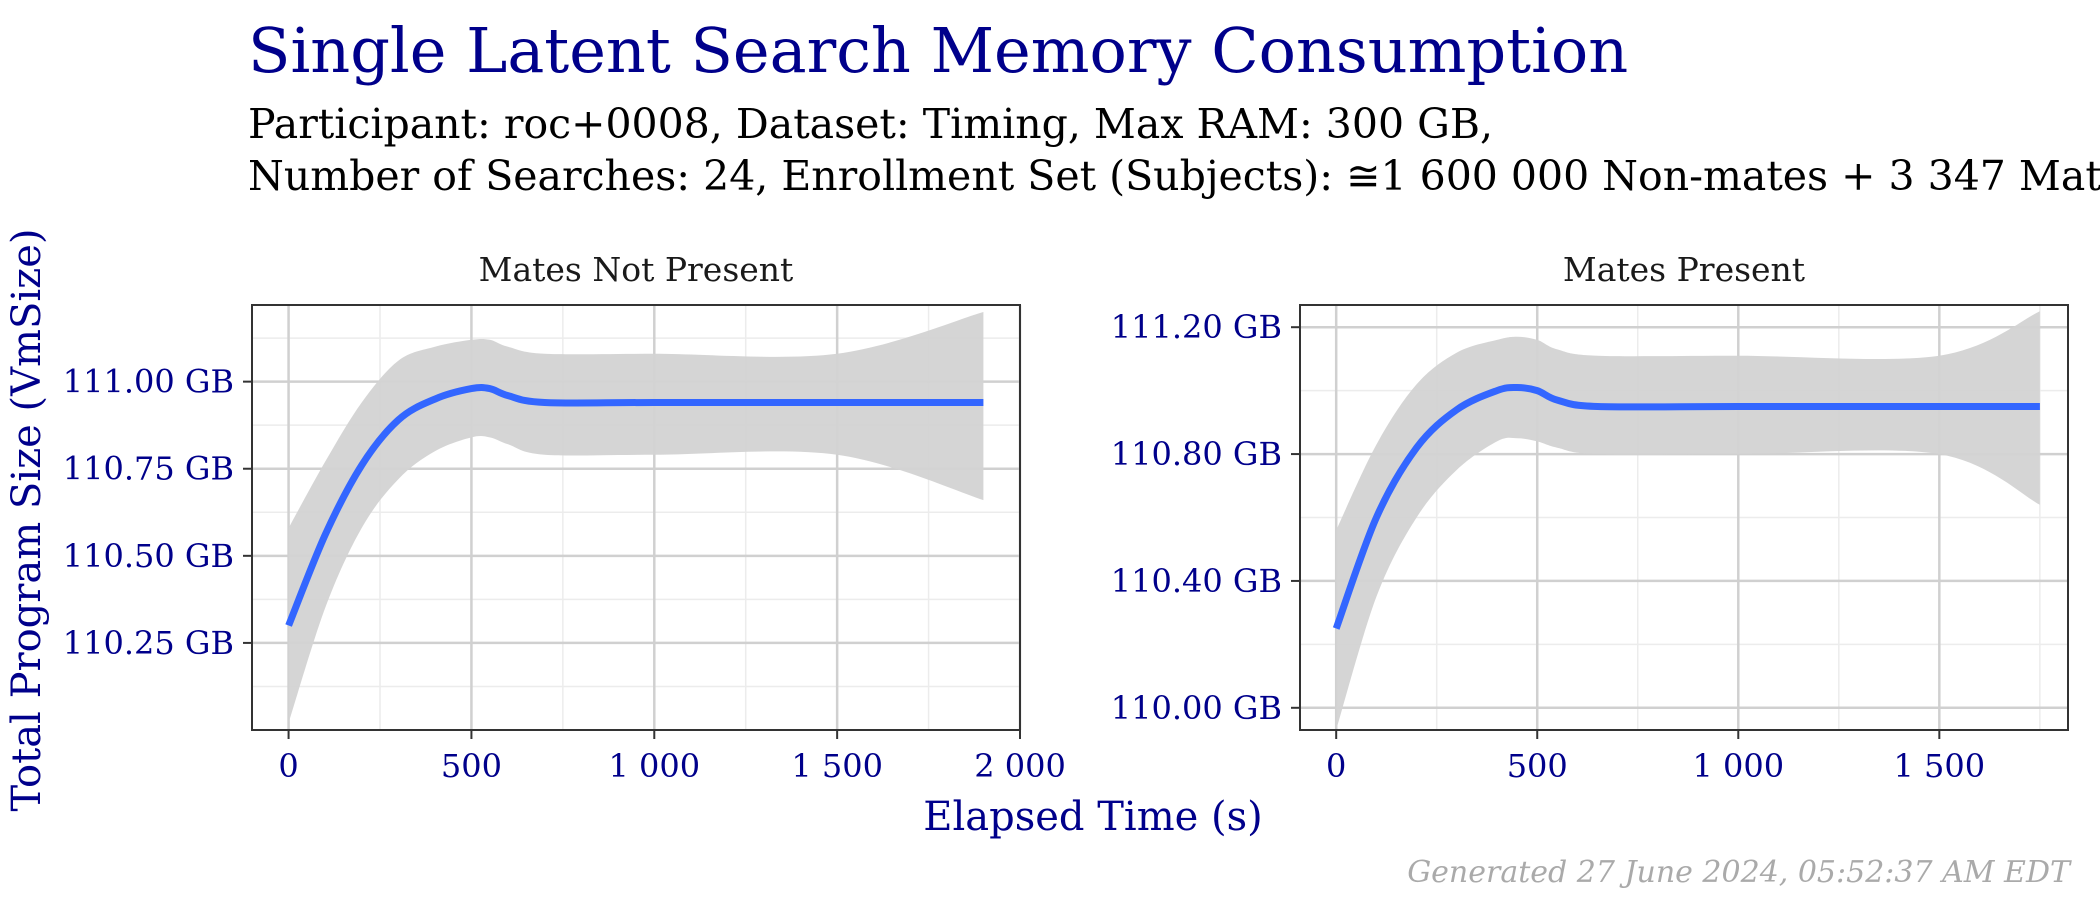  I want to click on panel-title: Mates Not Present, so click(636, 269).